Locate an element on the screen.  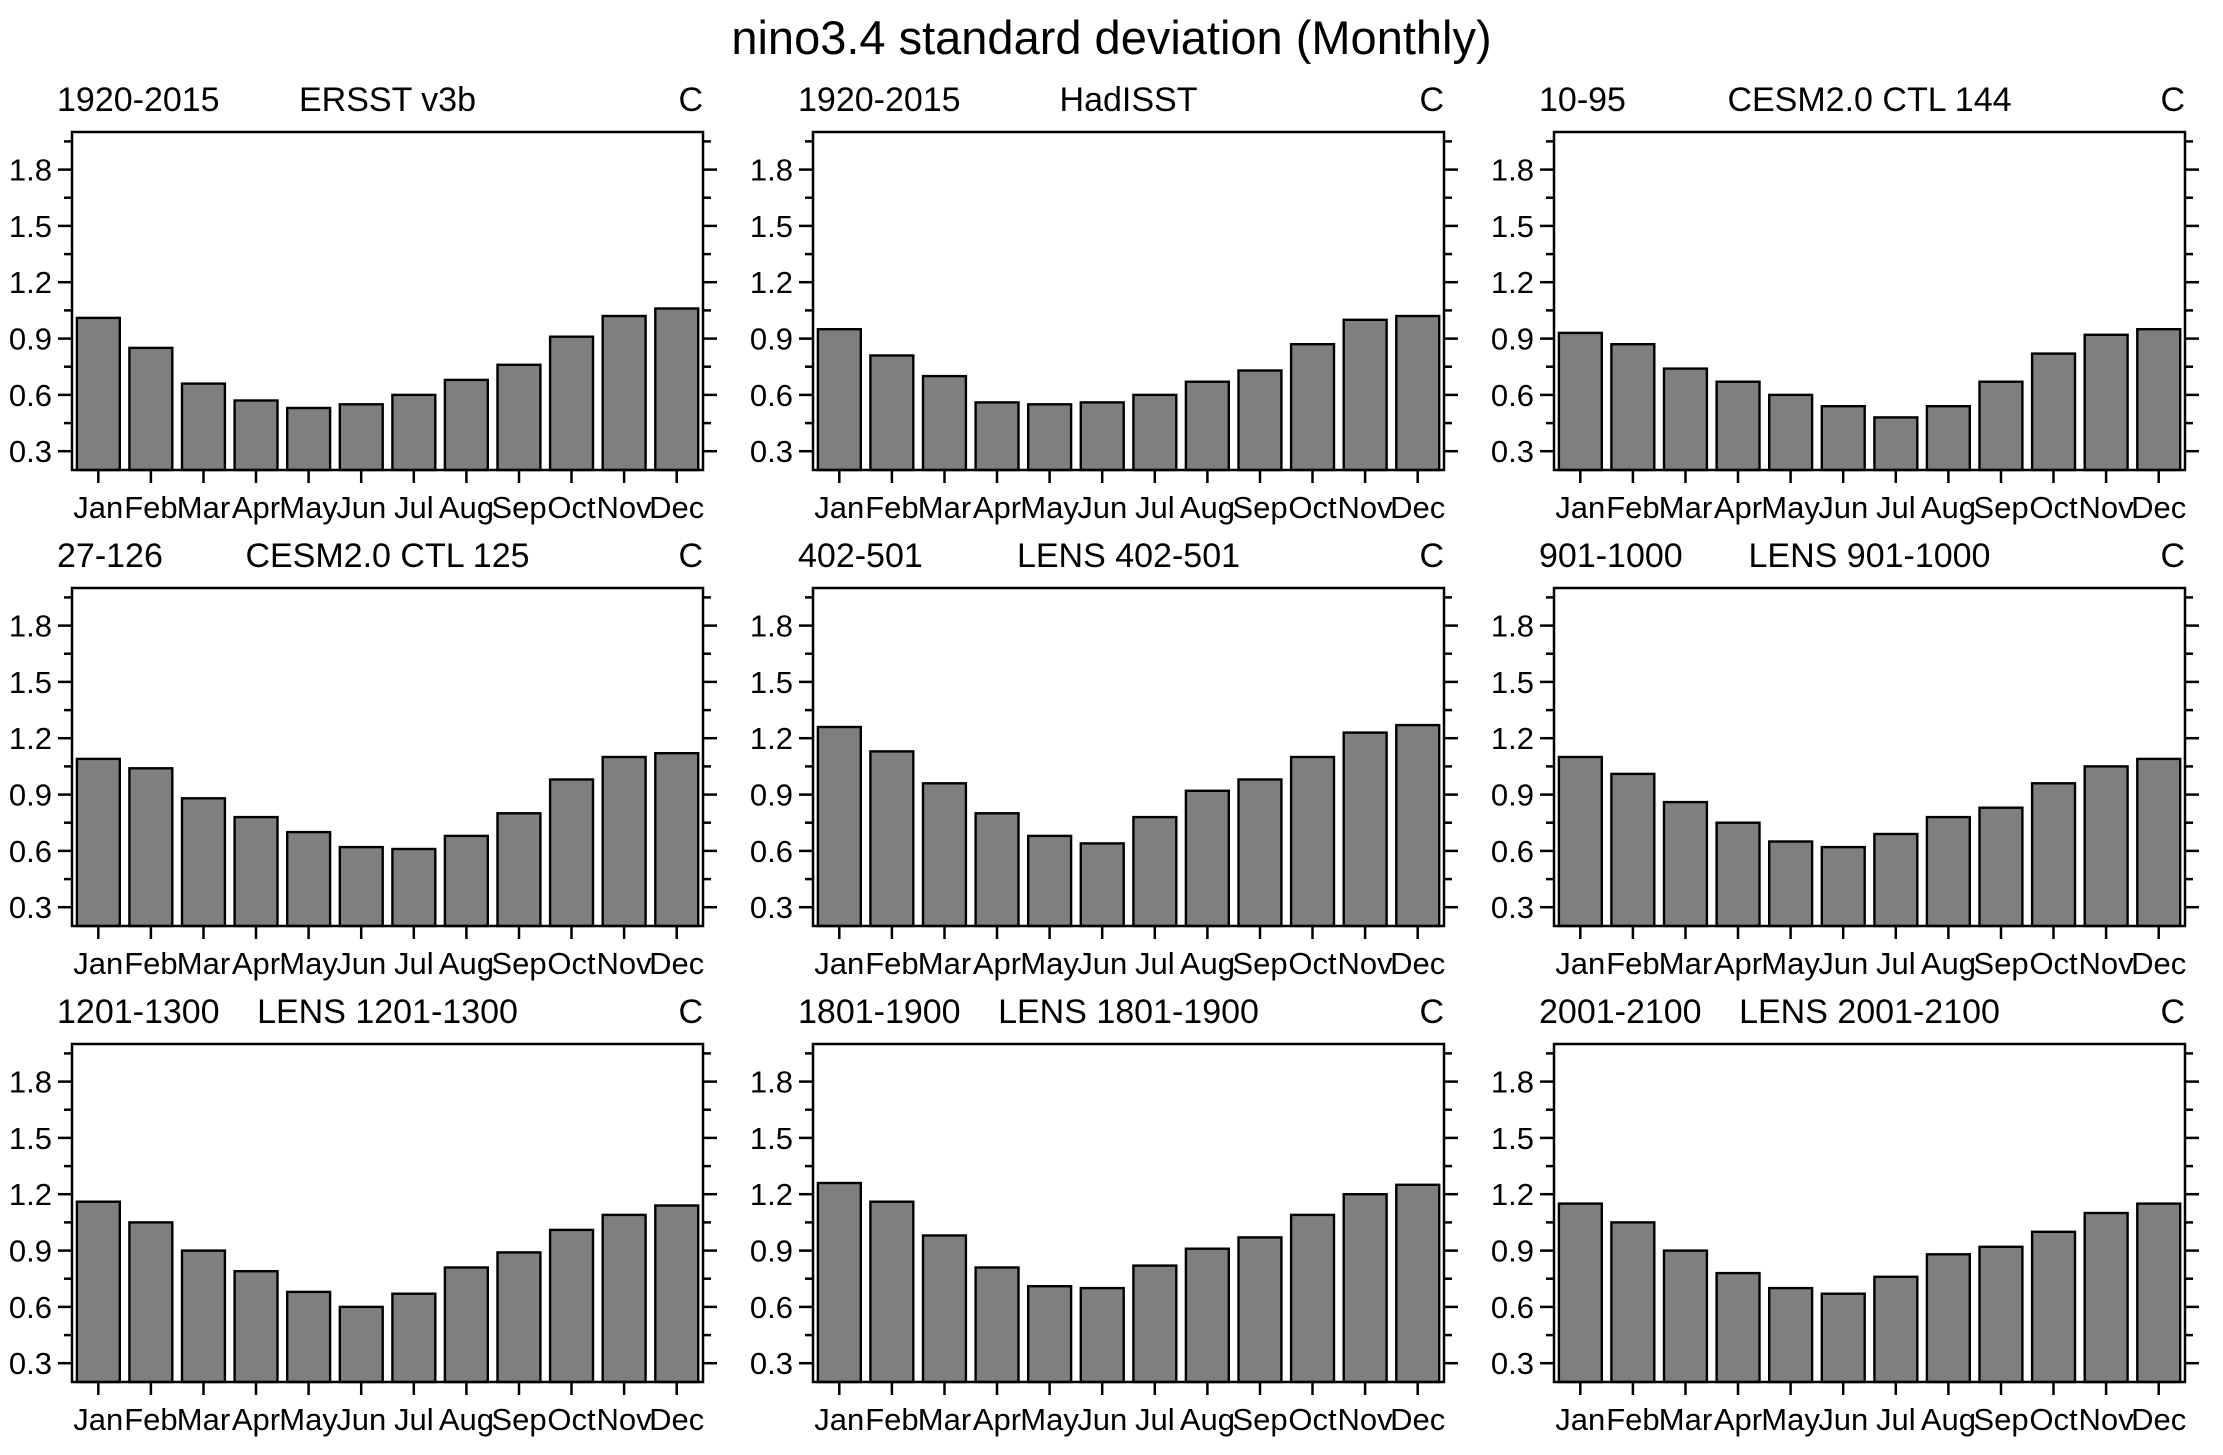
month-label: Oct is located at coordinates (571, 1419).